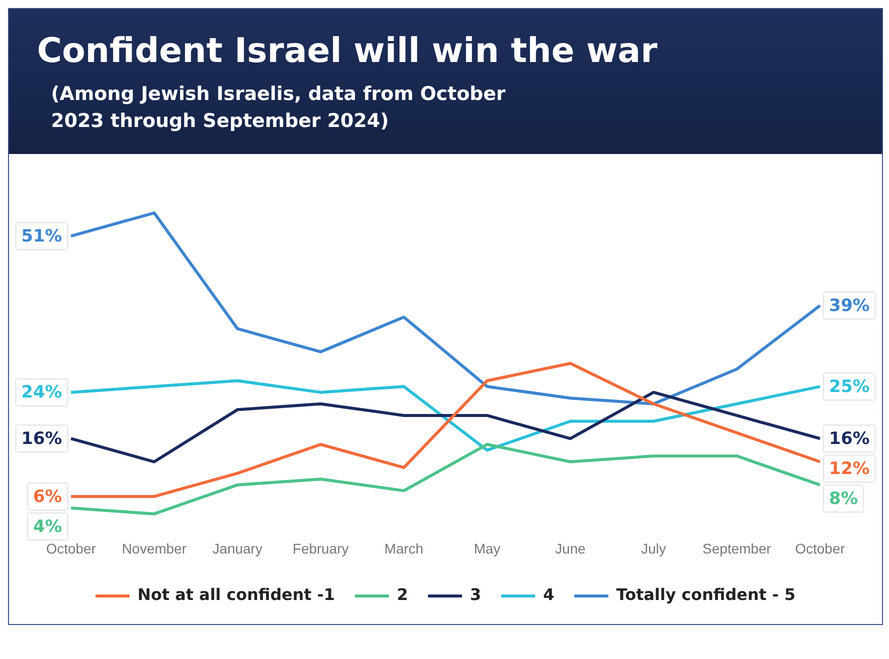  I want to click on legend-label: Not at all confident -1, so click(236, 594).